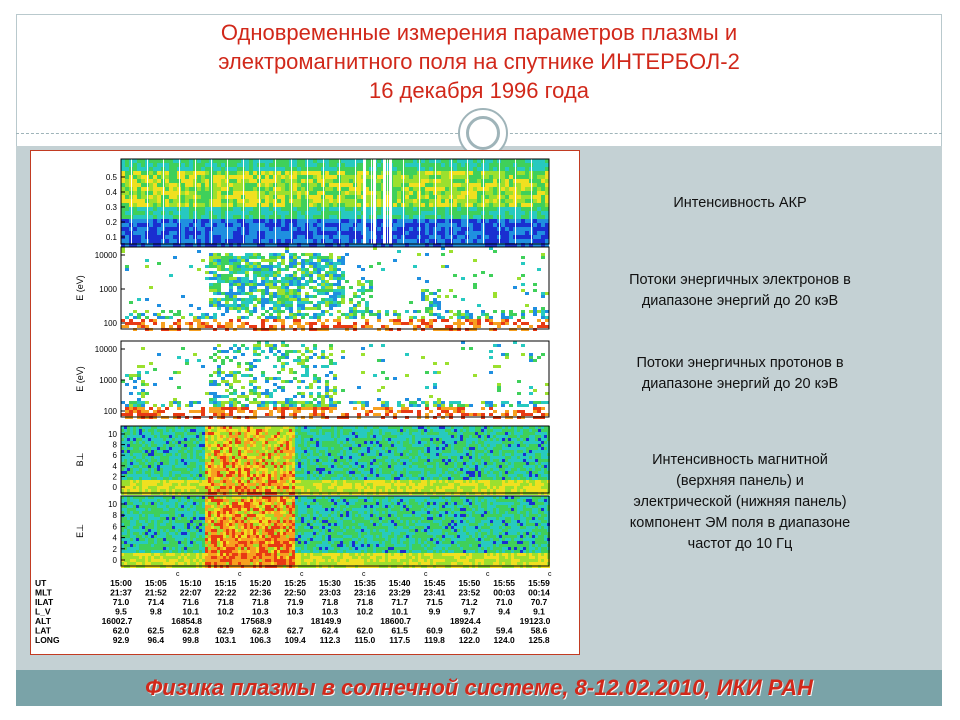  What do you see at coordinates (44, 593) in the screenshot?
I see `table-row-name: MLT` at bounding box center [44, 593].